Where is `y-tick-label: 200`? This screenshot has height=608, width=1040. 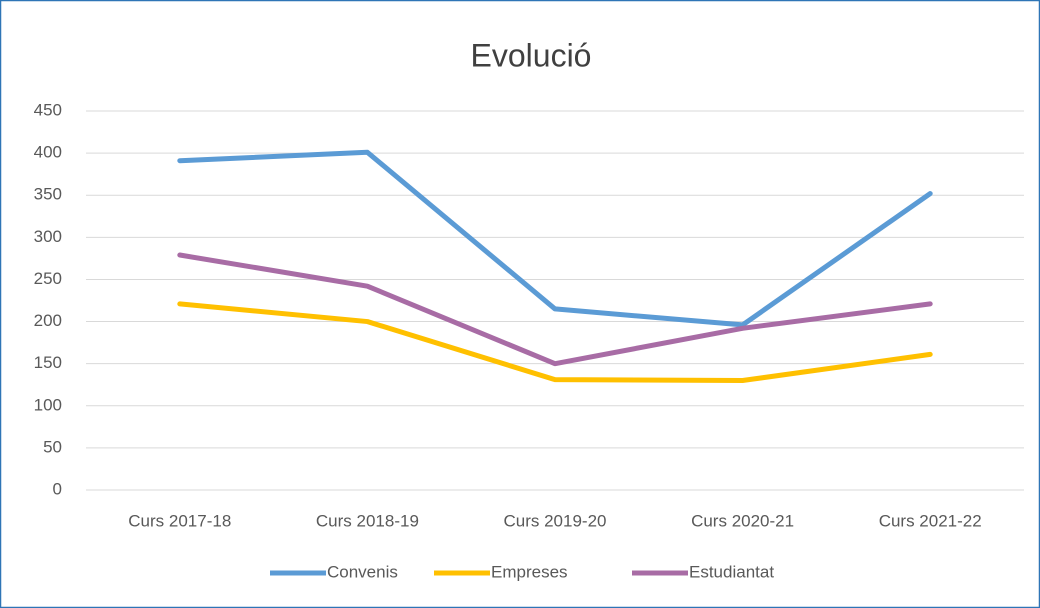
y-tick-label: 200 is located at coordinates (48, 320).